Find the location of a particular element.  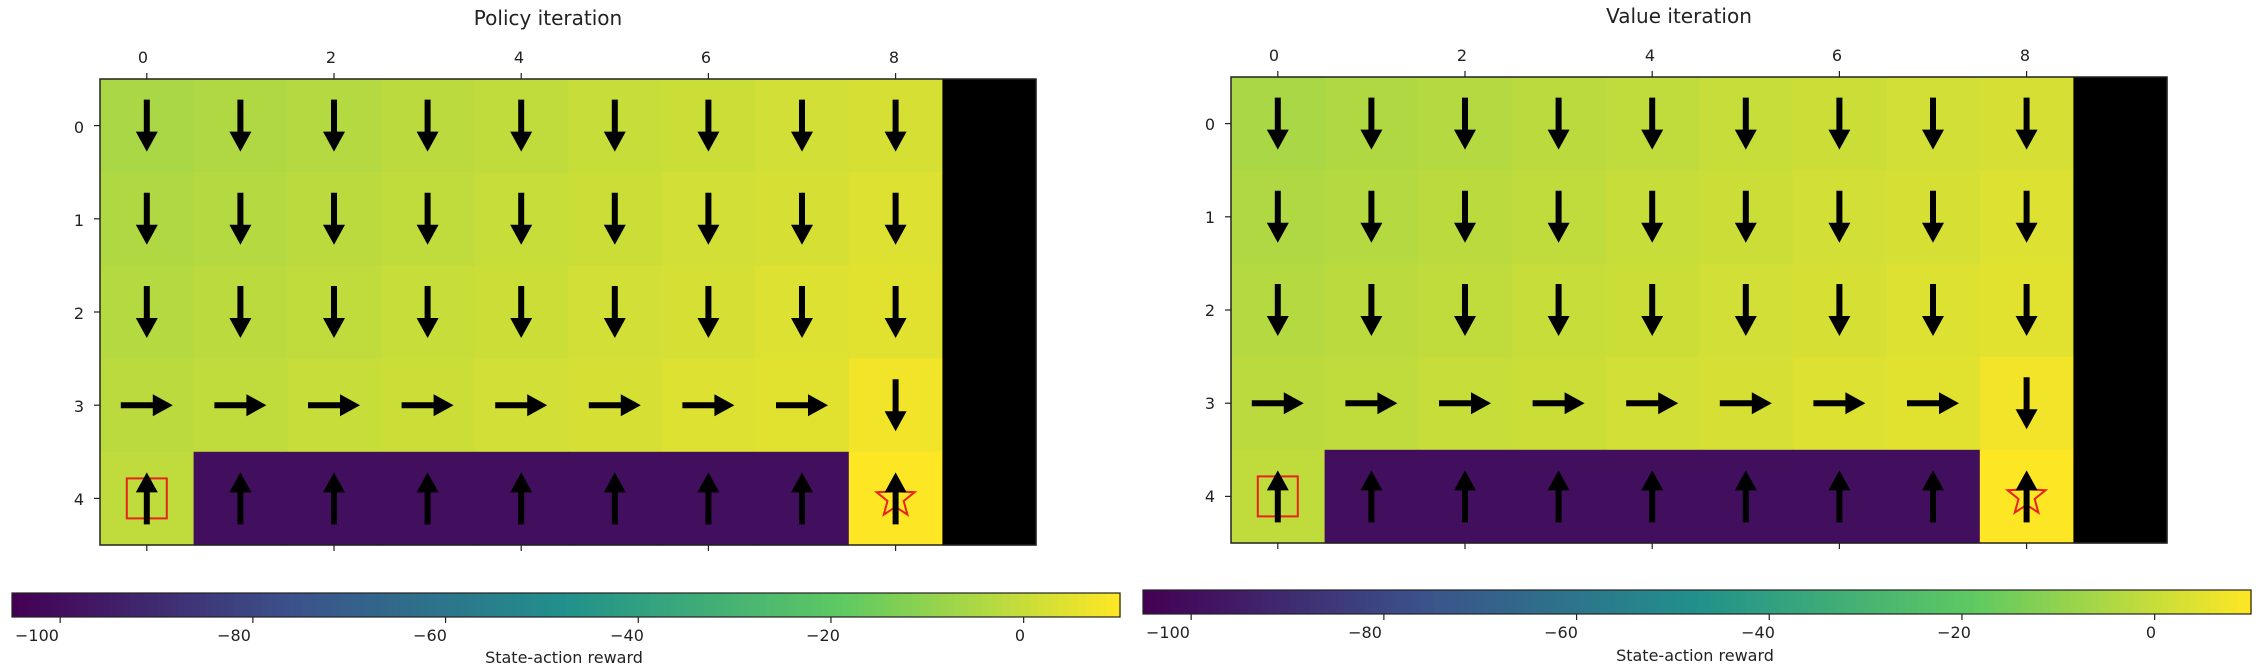

x-tick-label: 6 is located at coordinates (706, 57).